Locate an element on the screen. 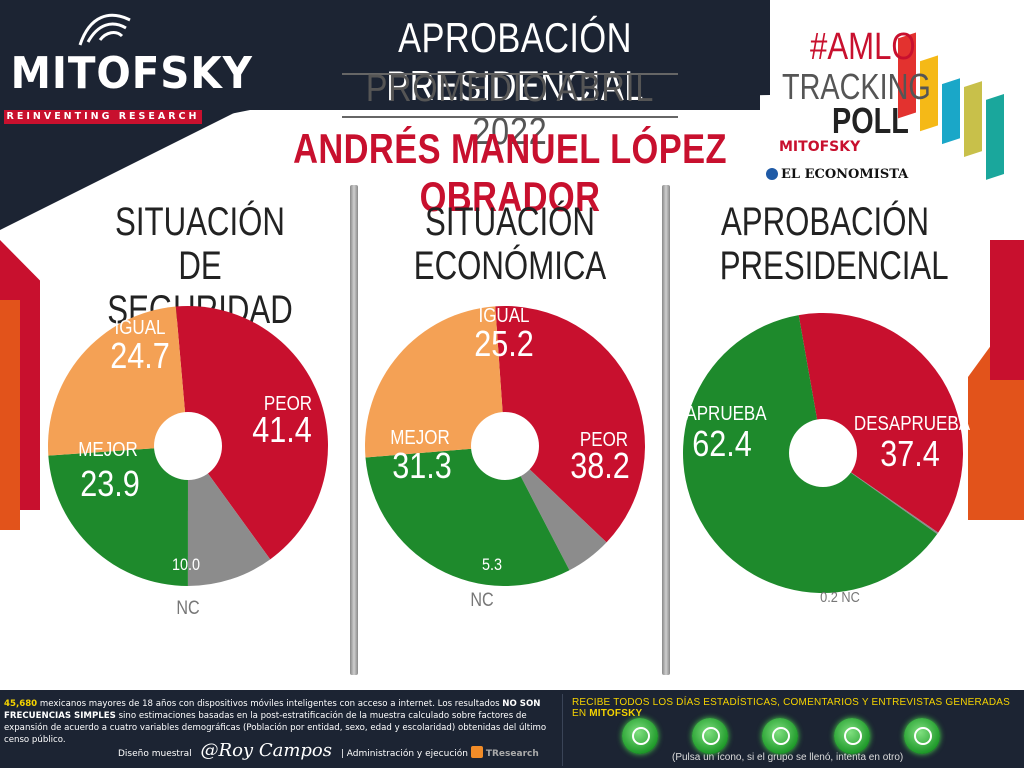  poll-tracking: TRACKING is located at coordinates (856, 86).